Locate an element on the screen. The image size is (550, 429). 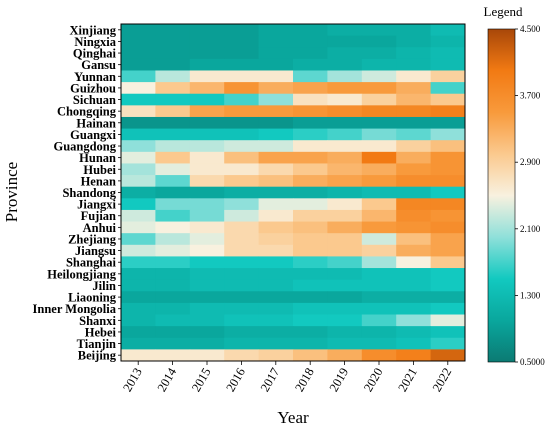
y-tick-label: Zhejiang is located at coordinates (92, 239).